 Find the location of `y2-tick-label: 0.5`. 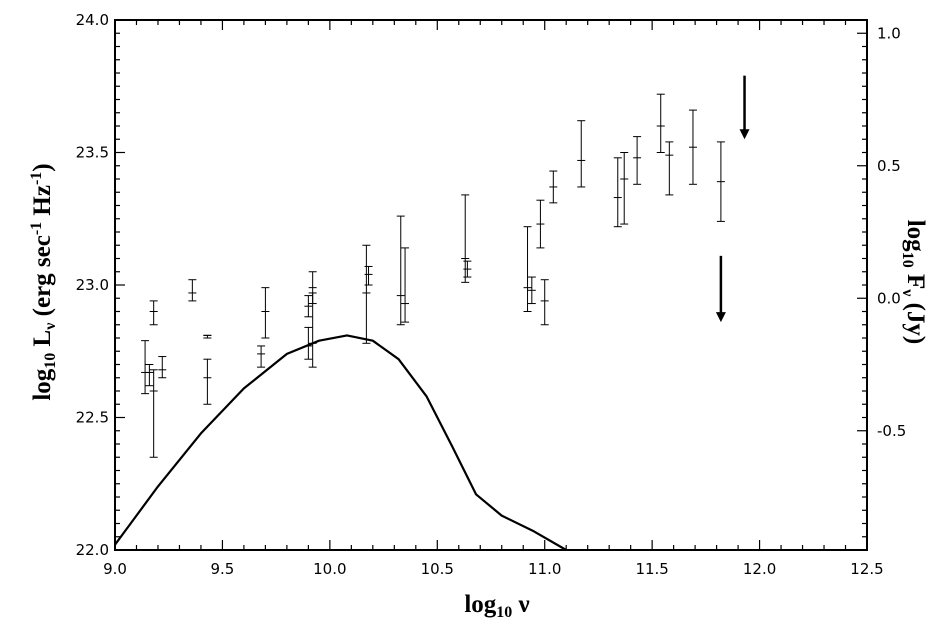

y2-tick-label: 0.5 is located at coordinates (889, 166).